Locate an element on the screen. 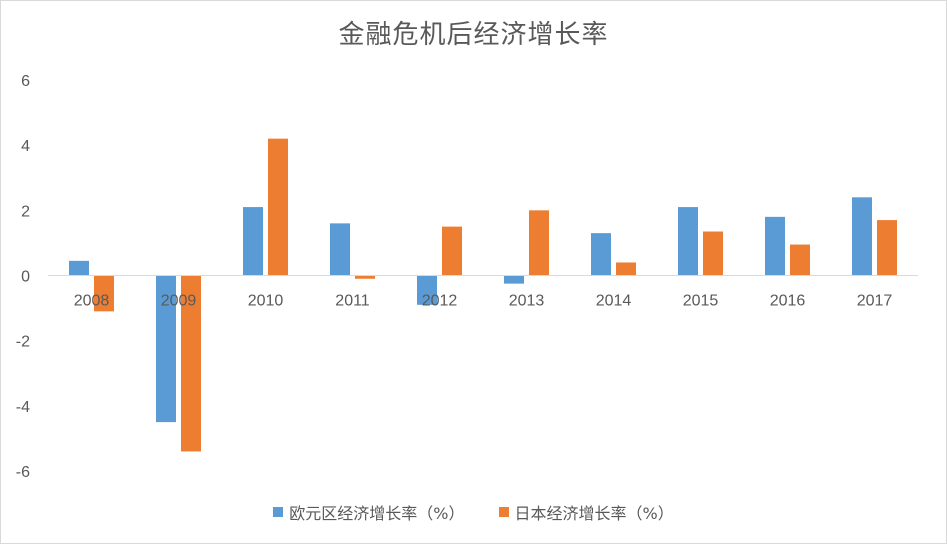 Image resolution: width=947 pixels, height=544 pixels. x-tick-label: 2008 is located at coordinates (92, 301).